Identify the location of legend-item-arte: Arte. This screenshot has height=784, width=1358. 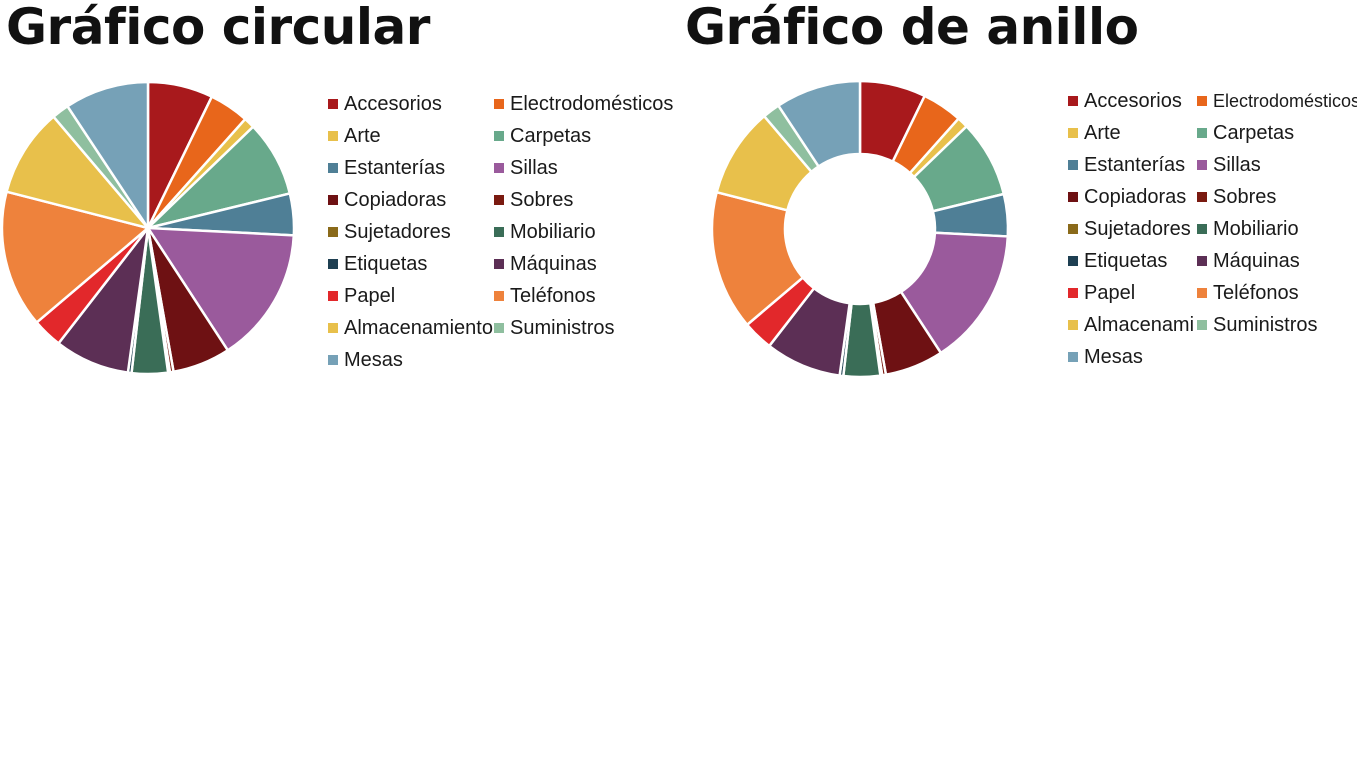
(411, 136).